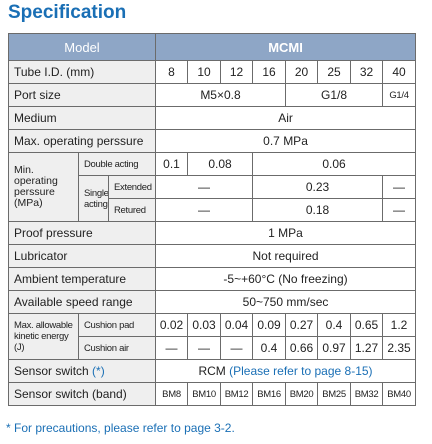 Image resolution: width=432 pixels, height=444 pixels. What do you see at coordinates (301, 325) in the screenshot?
I see `cell: 0.27` at bounding box center [301, 325].